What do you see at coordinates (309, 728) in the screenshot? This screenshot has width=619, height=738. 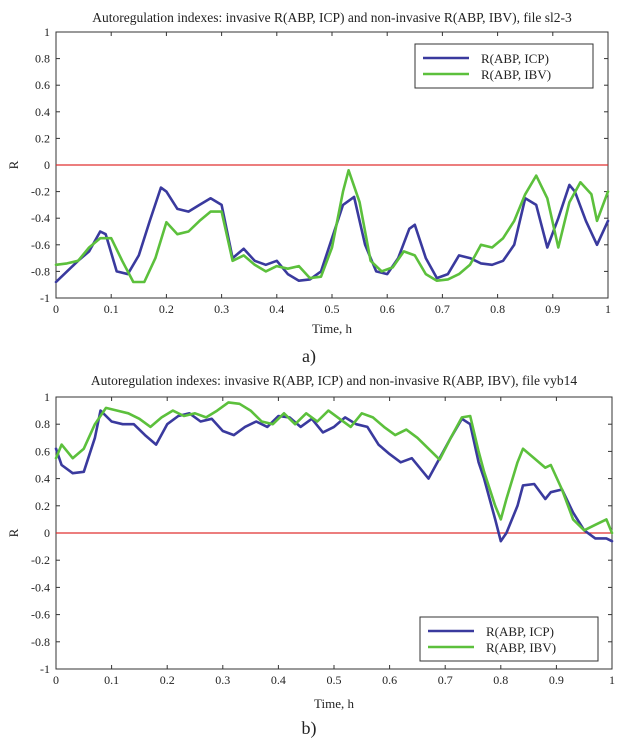 I see `panel-caption-b: b)` at bounding box center [309, 728].